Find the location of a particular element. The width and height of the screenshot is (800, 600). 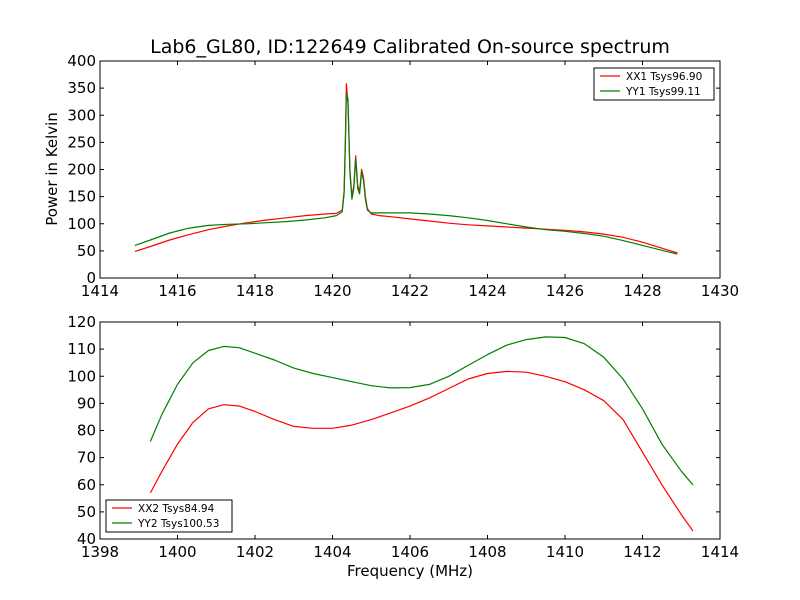

x-tick-label: 1420 is located at coordinates (332, 291).